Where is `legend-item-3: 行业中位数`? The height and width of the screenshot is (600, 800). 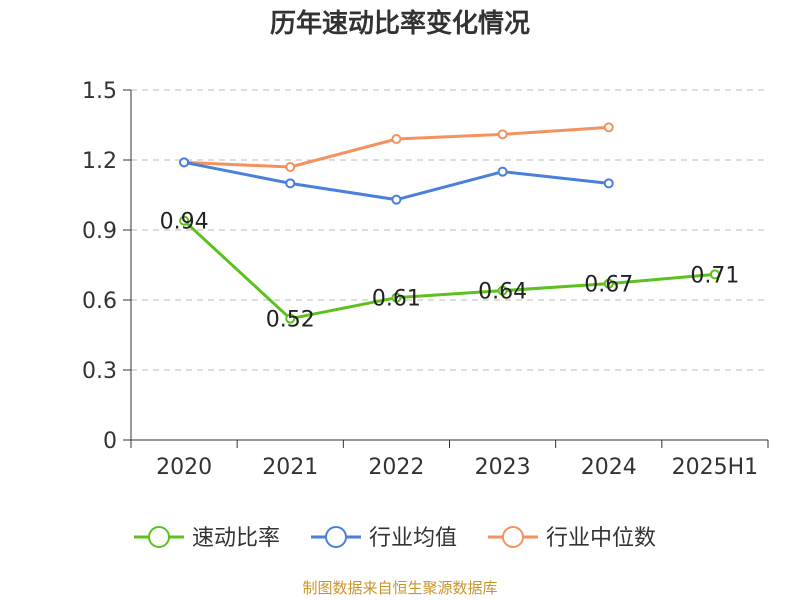 legend-item-3: 行业中位数 is located at coordinates (572, 538).